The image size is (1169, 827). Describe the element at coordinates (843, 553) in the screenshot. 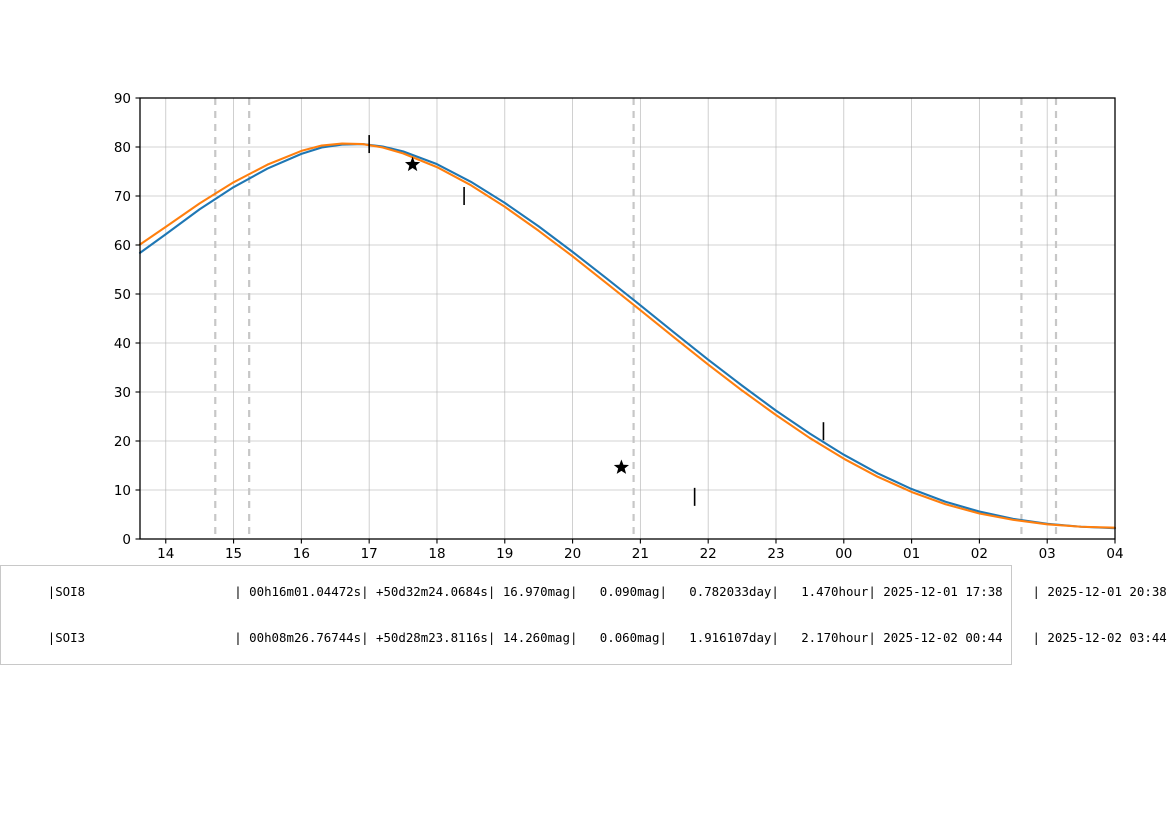

I see `x-axis-tick-label: 00` at that location.